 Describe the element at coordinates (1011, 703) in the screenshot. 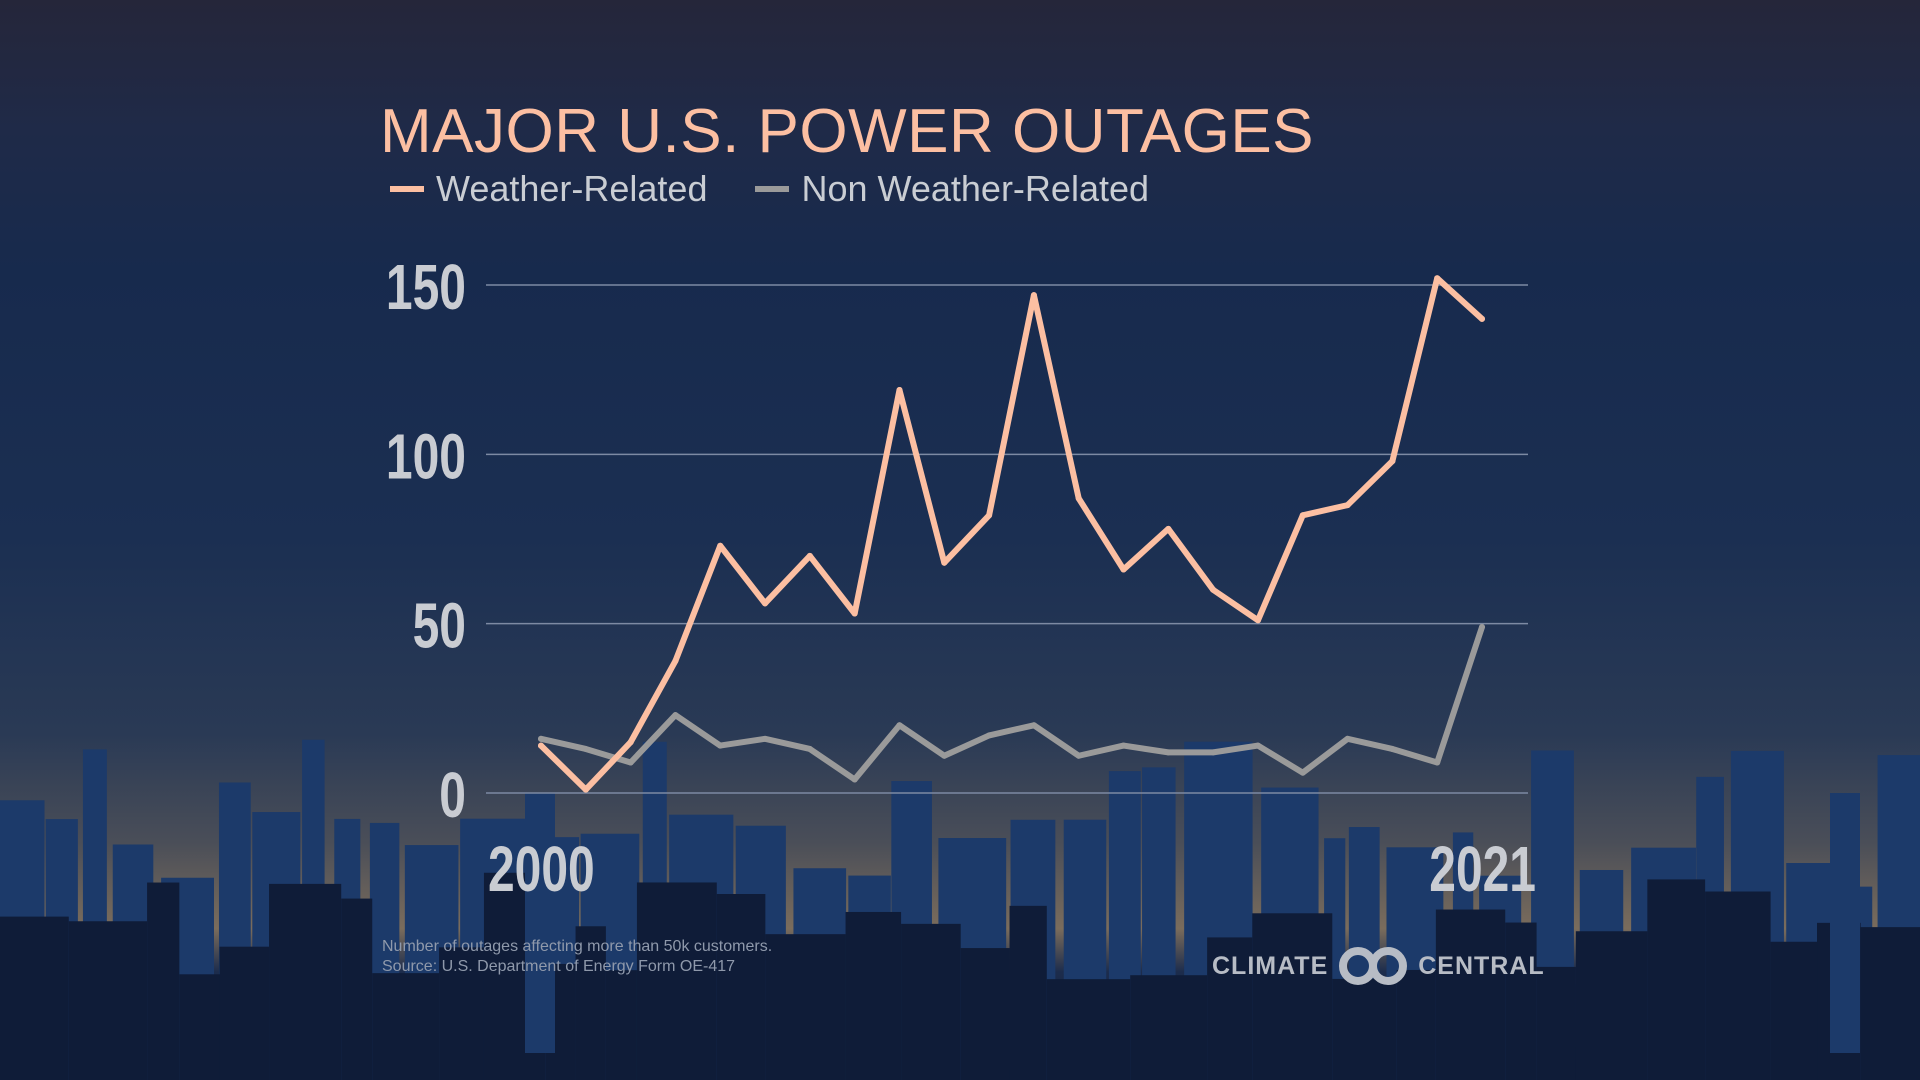

I see `series-line-non-weather-related` at that location.